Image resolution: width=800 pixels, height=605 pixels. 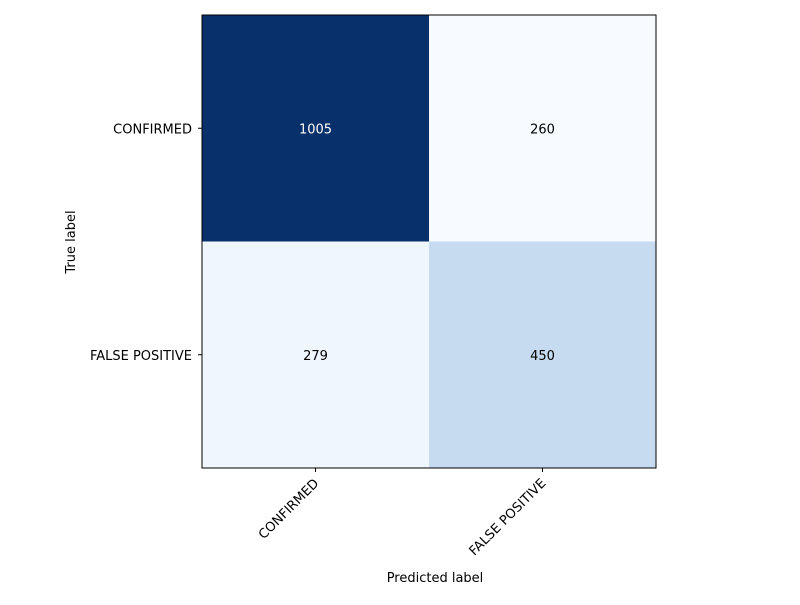 I want to click on y-tick-label: FALSE POSITIVE, so click(x=141, y=356).